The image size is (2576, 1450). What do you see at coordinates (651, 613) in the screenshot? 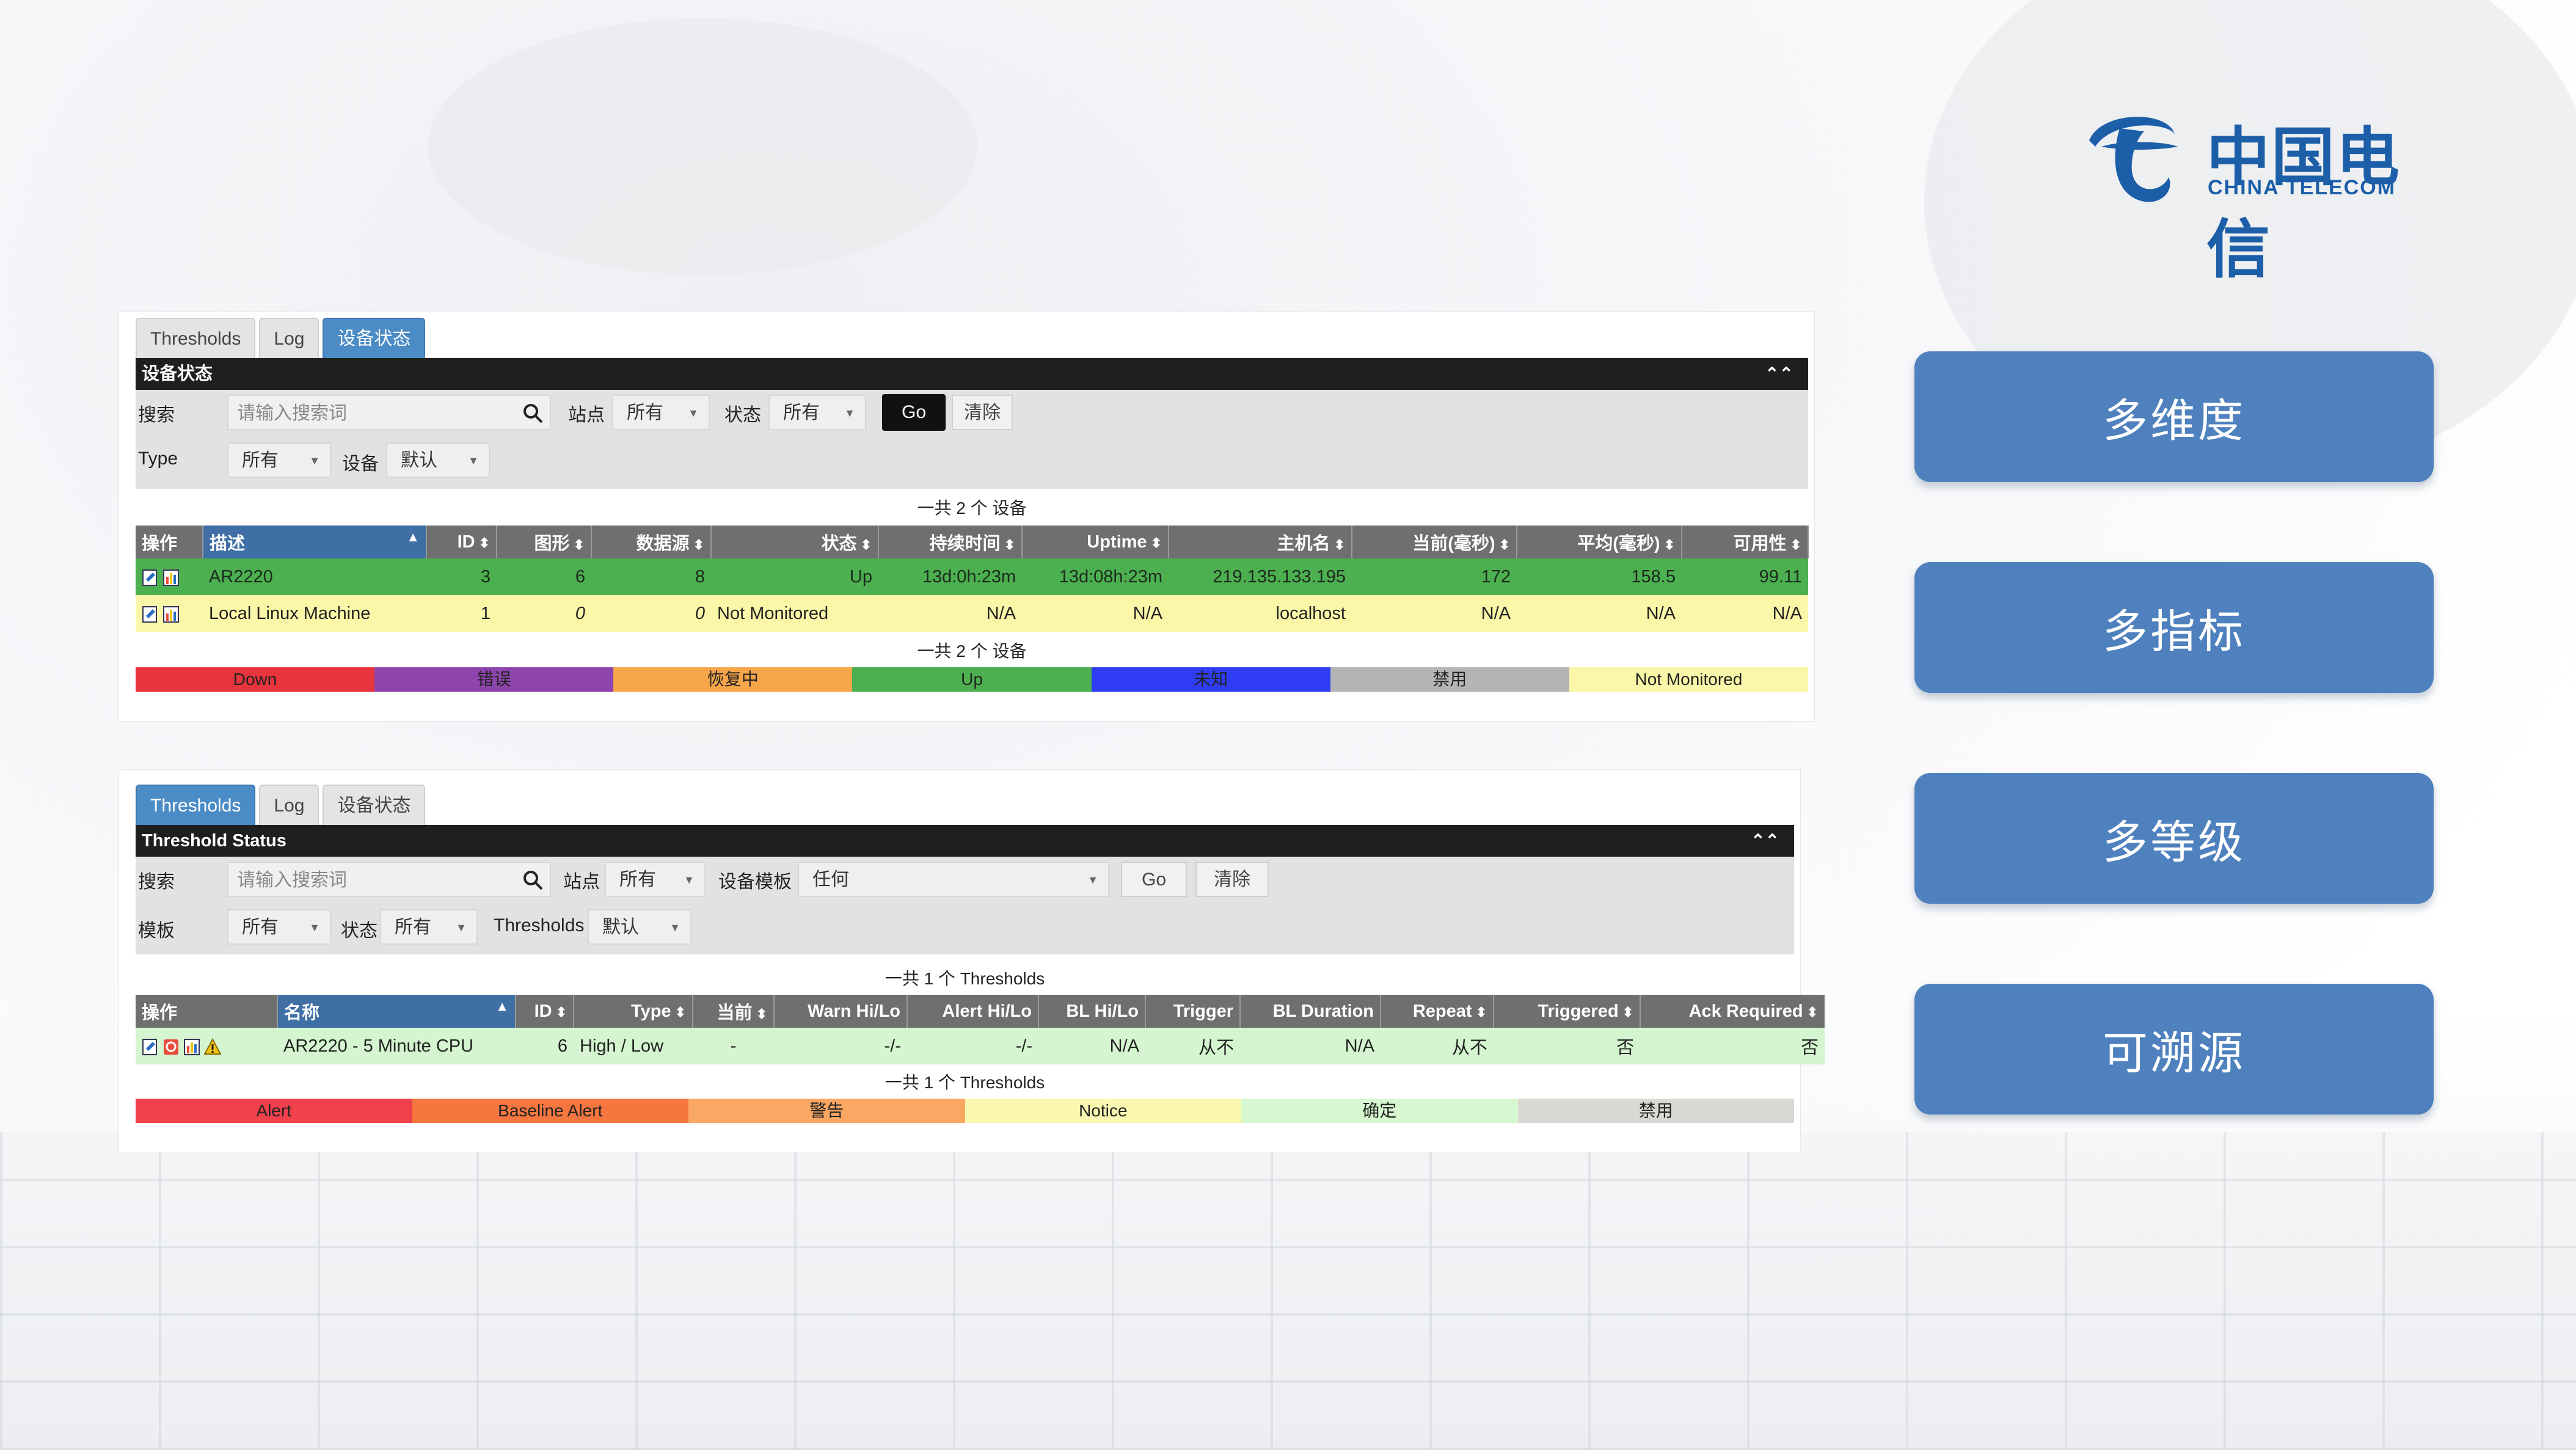
I see `cell-datasources: 0` at bounding box center [651, 613].